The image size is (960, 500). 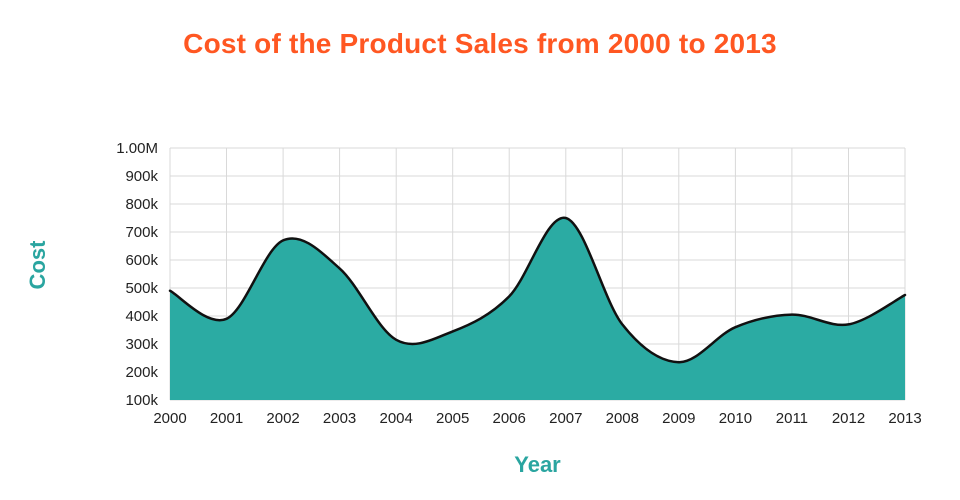 I want to click on svg-text: 100k, so click(x=141, y=400).